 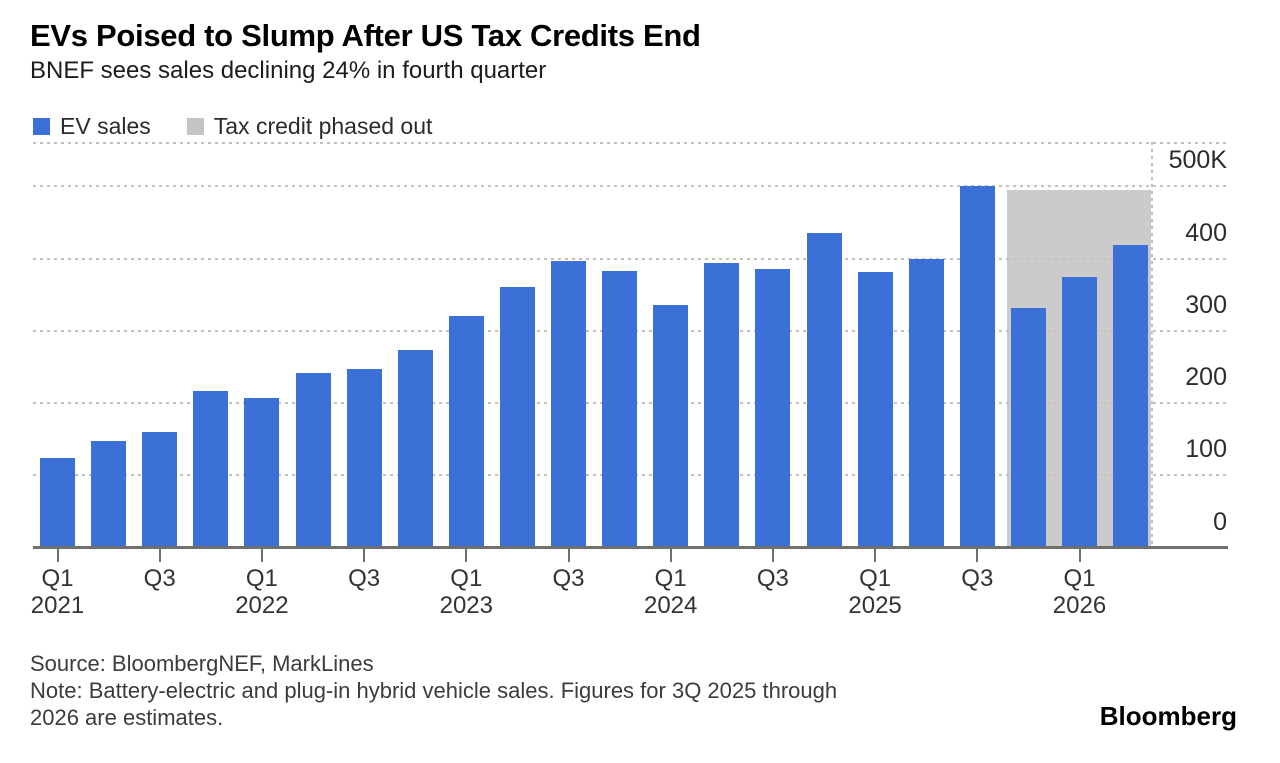 I want to click on x-label-quarter-Q1-2025: Q1, so click(x=875, y=578).